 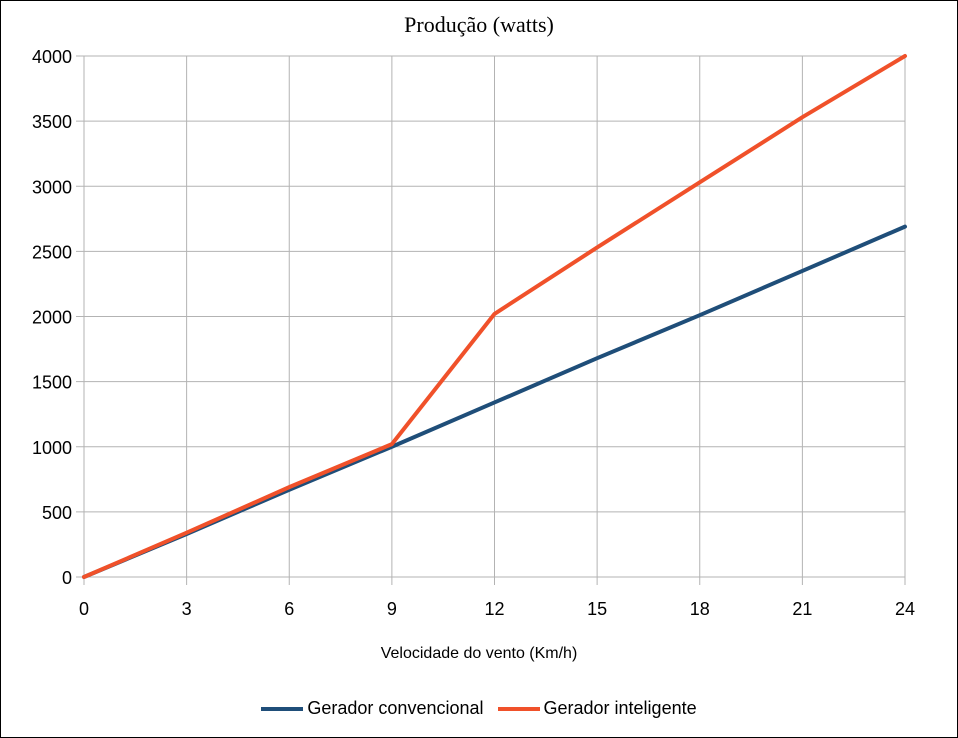 What do you see at coordinates (905, 609) in the screenshot?
I see `x-tick-label: 24` at bounding box center [905, 609].